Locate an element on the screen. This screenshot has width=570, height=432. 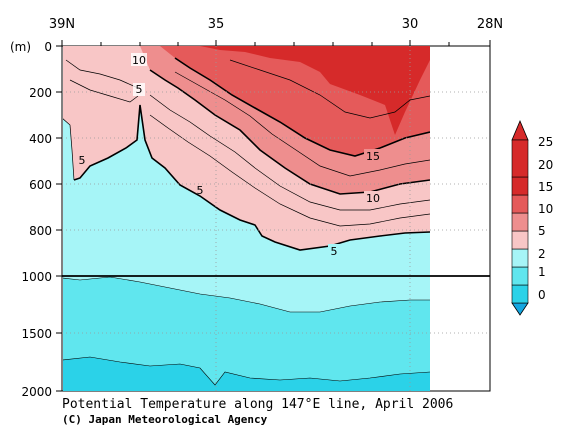
y-tick-label-400: 400 is located at coordinates (40, 139).